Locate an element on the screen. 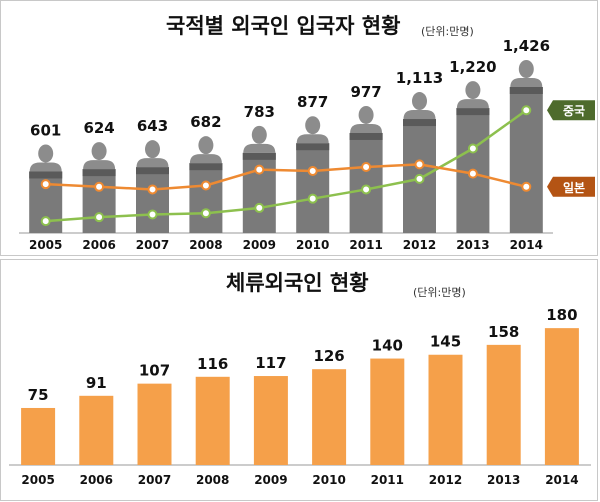 This screenshot has height=502, width=600. value-label: 117 is located at coordinates (270, 363).